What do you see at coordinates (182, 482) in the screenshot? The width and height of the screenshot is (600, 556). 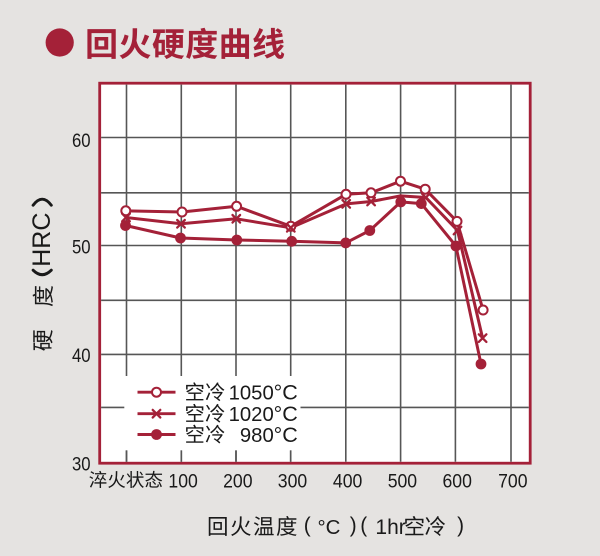 I see `svg-text: 100` at bounding box center [182, 482].